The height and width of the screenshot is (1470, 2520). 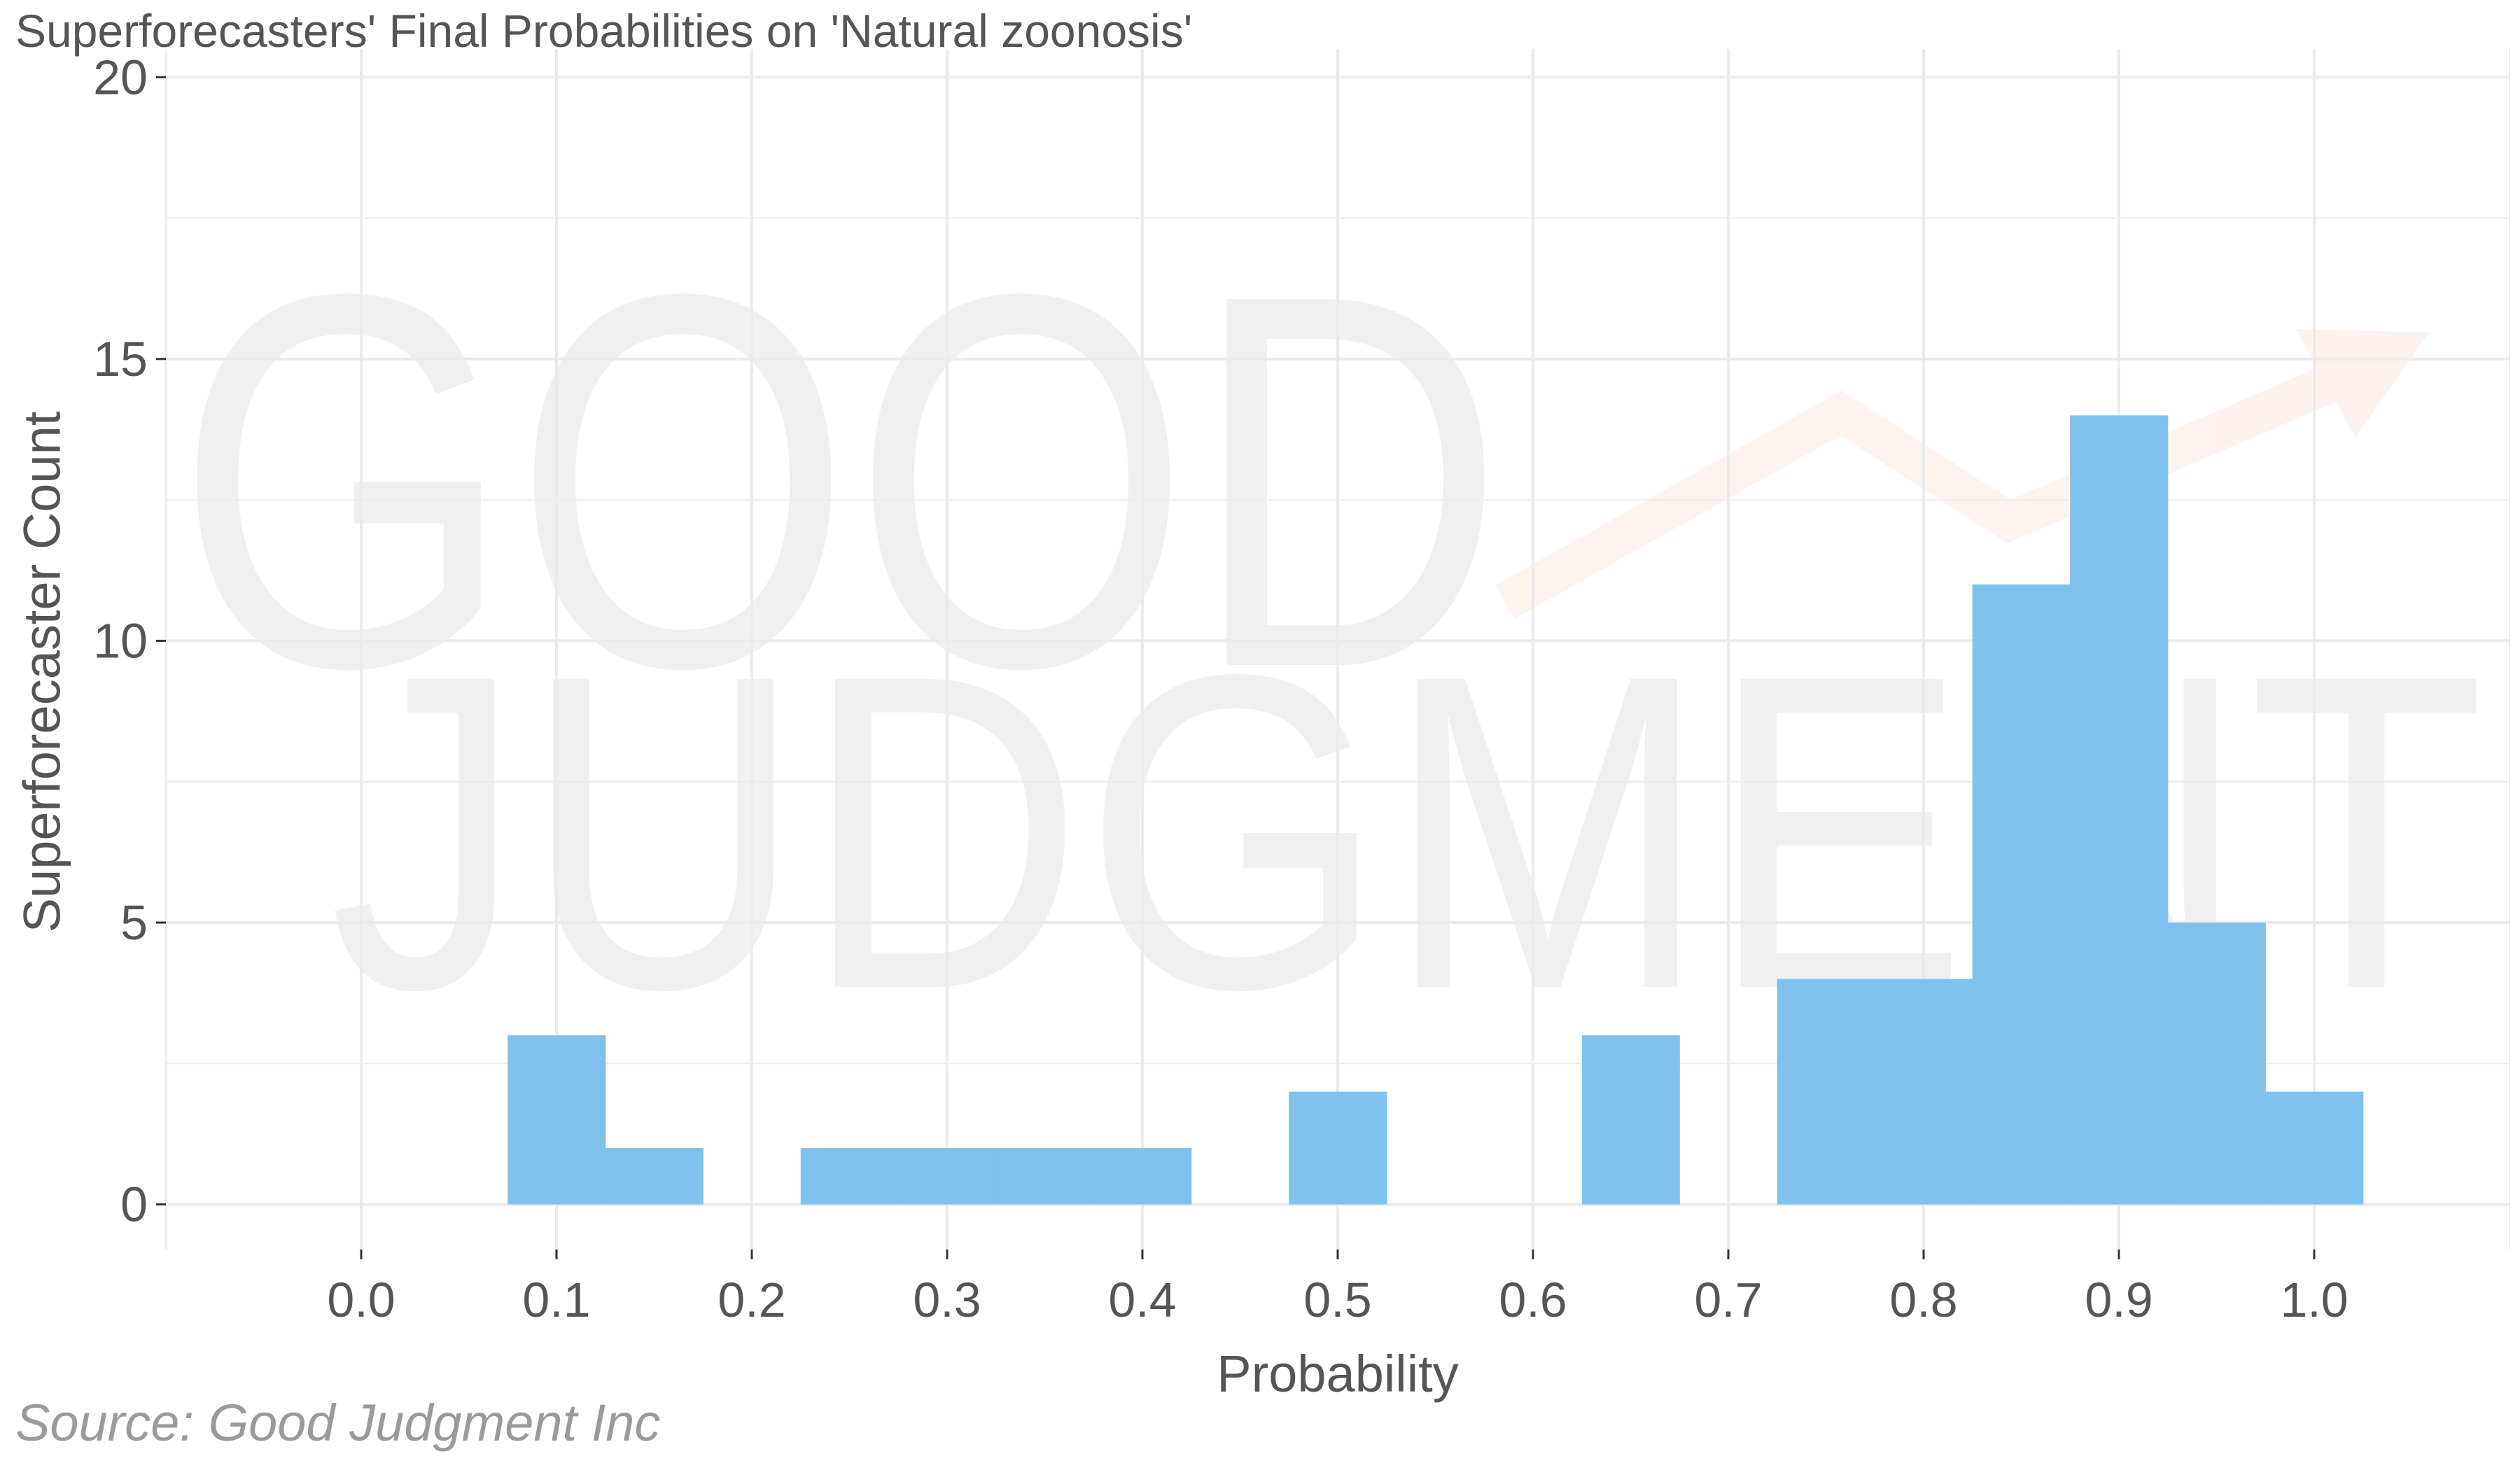 What do you see at coordinates (134, 1204) in the screenshot?
I see `y-tick-label: 0` at bounding box center [134, 1204].